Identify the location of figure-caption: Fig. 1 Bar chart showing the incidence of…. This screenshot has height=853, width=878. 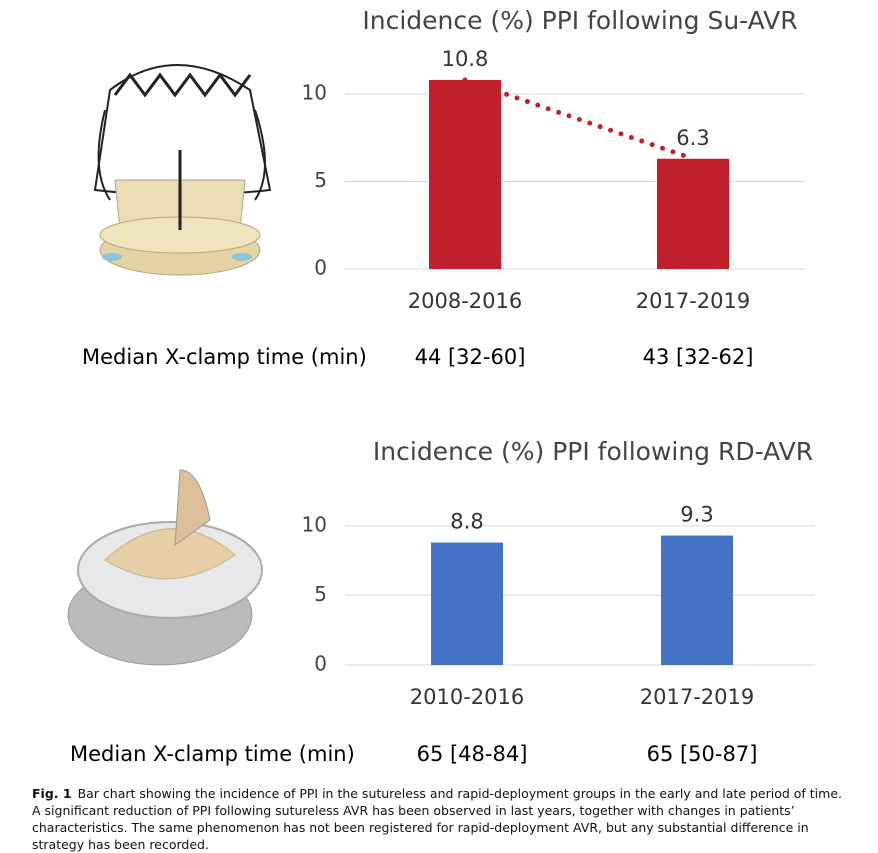
(442, 819).